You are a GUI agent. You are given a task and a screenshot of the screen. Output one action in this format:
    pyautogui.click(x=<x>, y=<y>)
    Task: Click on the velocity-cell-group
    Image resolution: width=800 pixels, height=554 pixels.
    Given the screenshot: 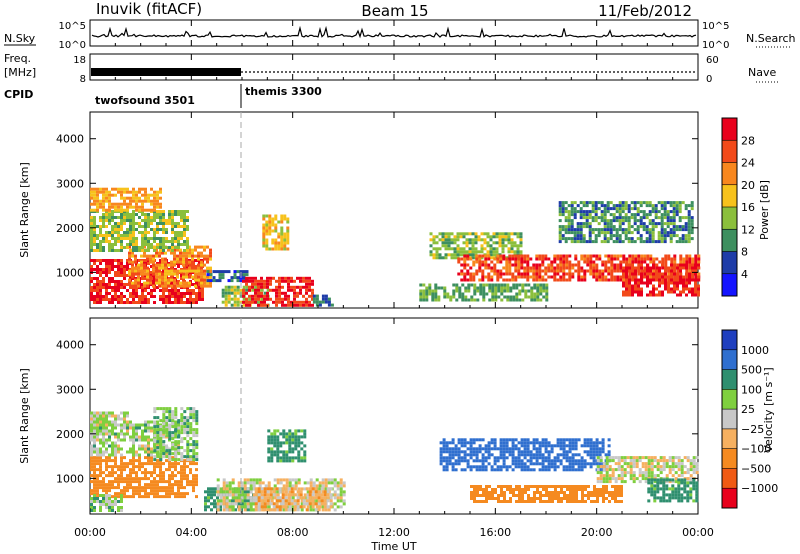 What is the action you would take?
    pyautogui.click(x=293, y=499)
    